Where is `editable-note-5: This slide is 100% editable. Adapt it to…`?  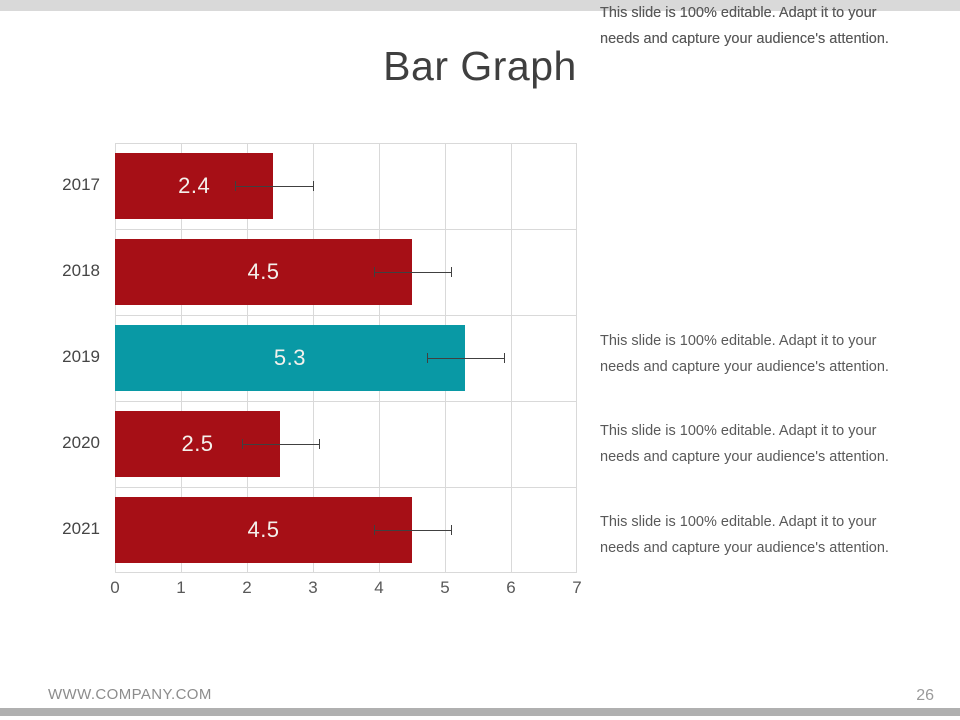 editable-note-5: This slide is 100% editable. Adapt it to… is located at coordinates (770, 26).